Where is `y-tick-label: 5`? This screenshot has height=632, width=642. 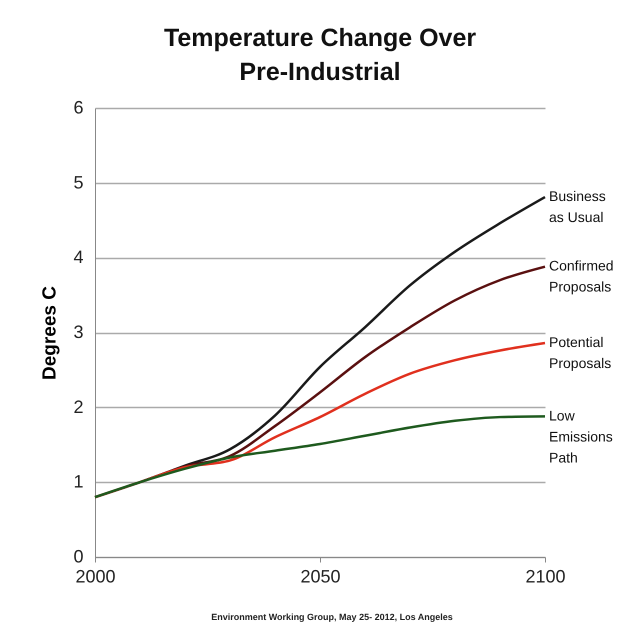 y-tick-label: 5 is located at coordinates (78, 182).